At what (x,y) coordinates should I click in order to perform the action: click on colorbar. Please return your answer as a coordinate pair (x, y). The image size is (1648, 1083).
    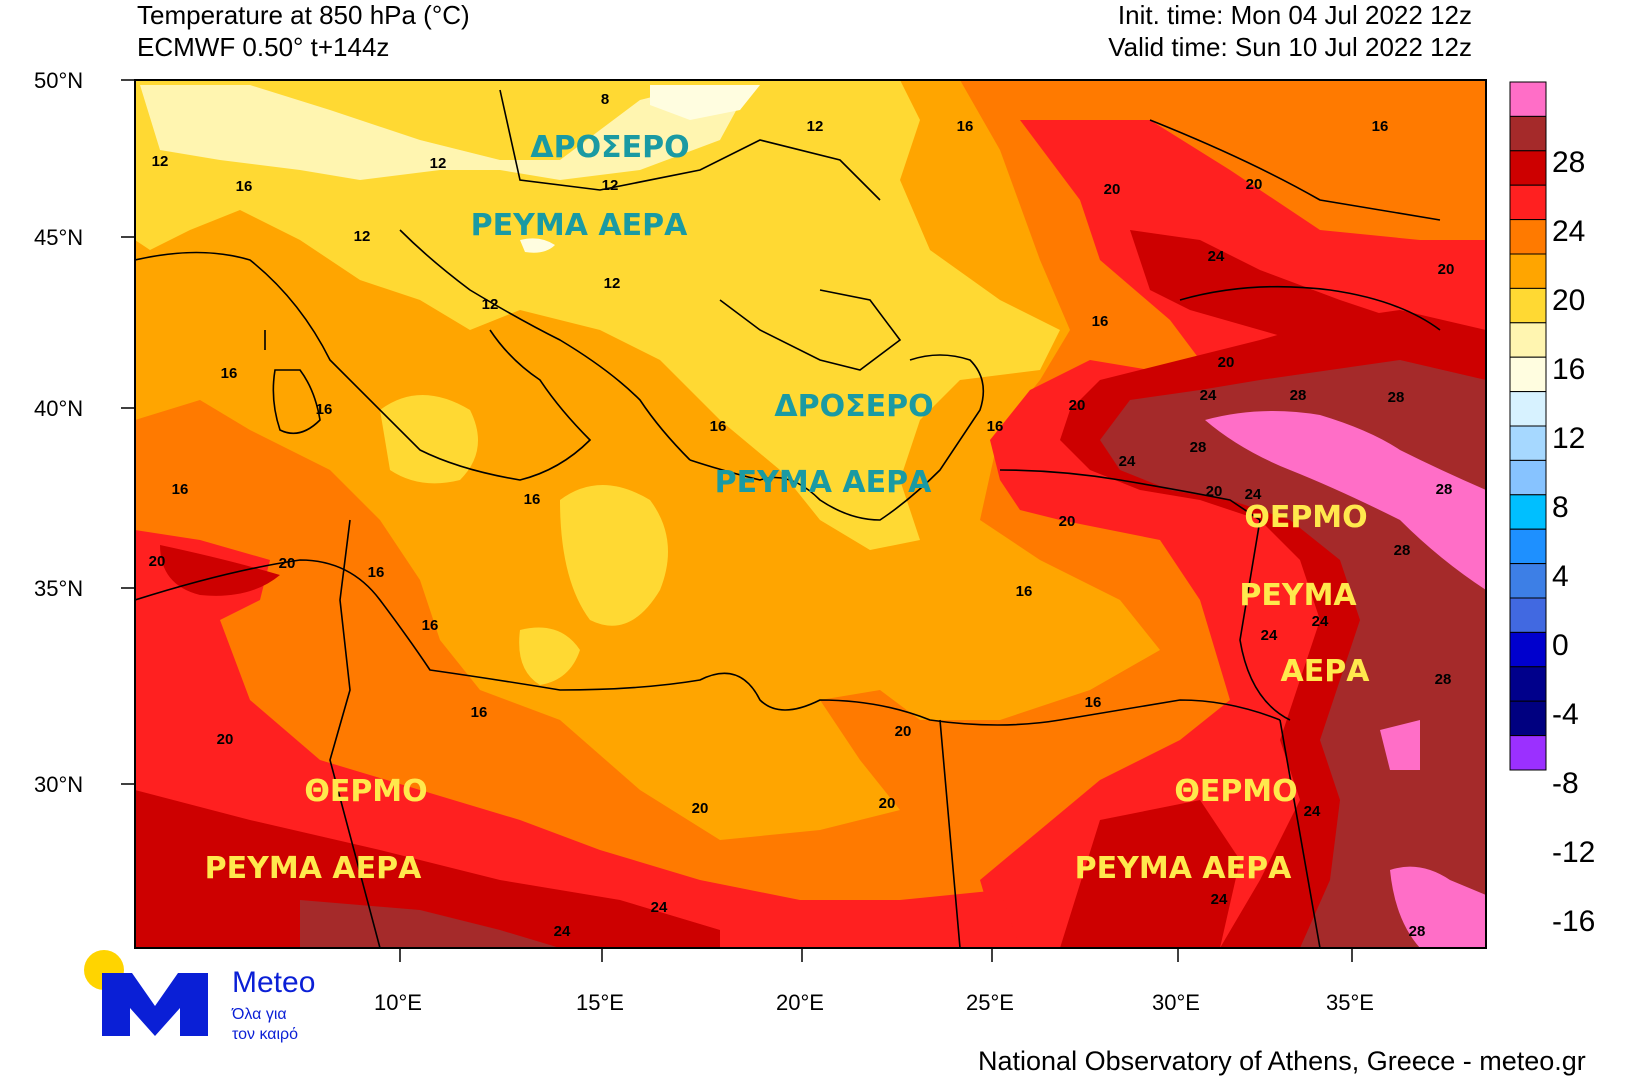
    Looking at the image, I should click on (1528, 426).